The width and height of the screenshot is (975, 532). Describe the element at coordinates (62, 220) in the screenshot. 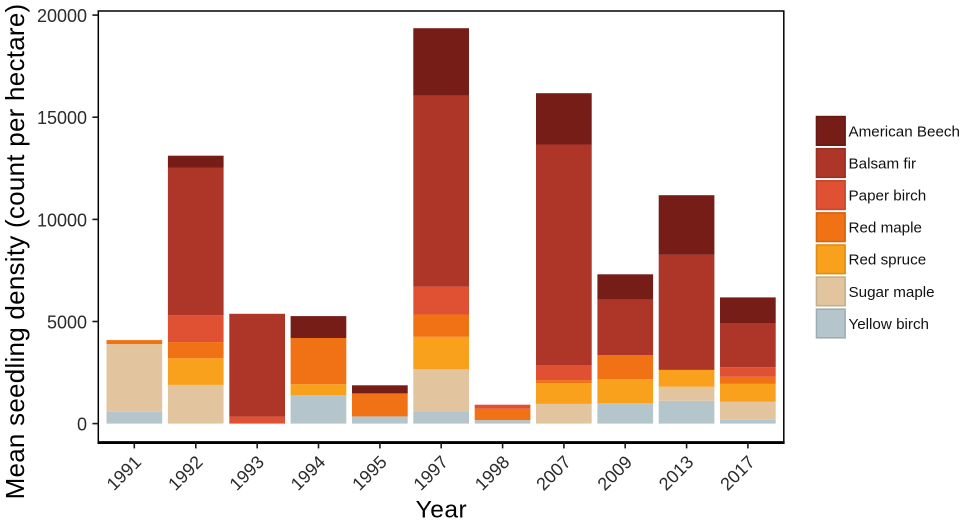

I see `svg-text: 10000` at that location.